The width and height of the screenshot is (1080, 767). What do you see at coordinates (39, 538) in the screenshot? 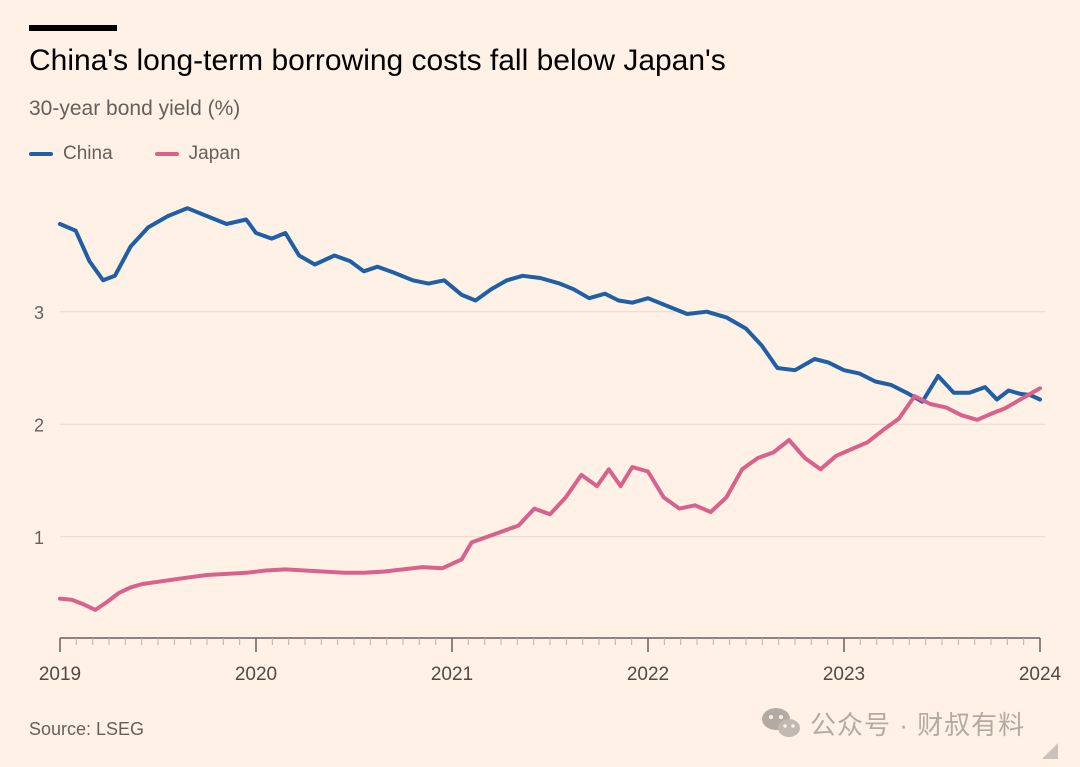
I see `y-tick-label-1: 1` at bounding box center [39, 538].